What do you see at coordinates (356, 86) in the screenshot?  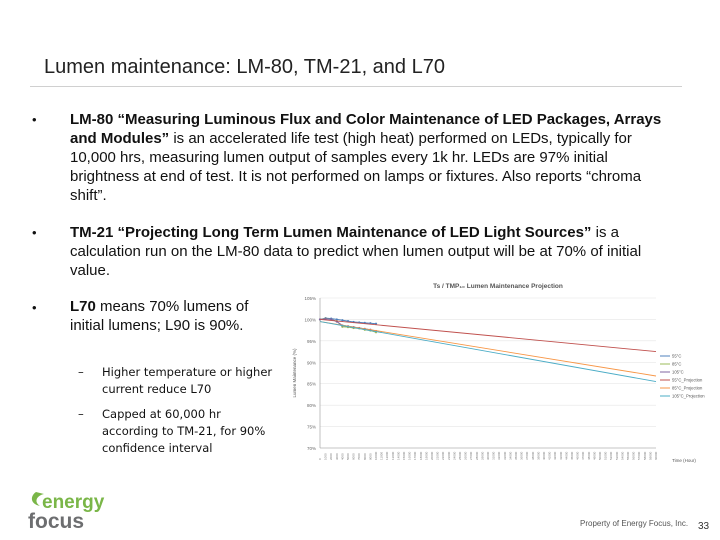 I see `title-divider` at bounding box center [356, 86].